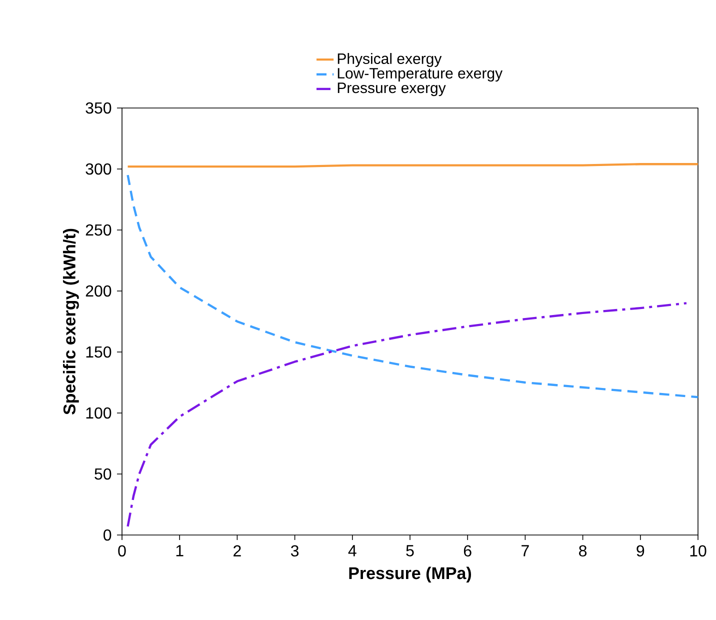 The width and height of the screenshot is (716, 620). What do you see at coordinates (410, 550) in the screenshot?
I see `x-tick-label: 5` at bounding box center [410, 550].